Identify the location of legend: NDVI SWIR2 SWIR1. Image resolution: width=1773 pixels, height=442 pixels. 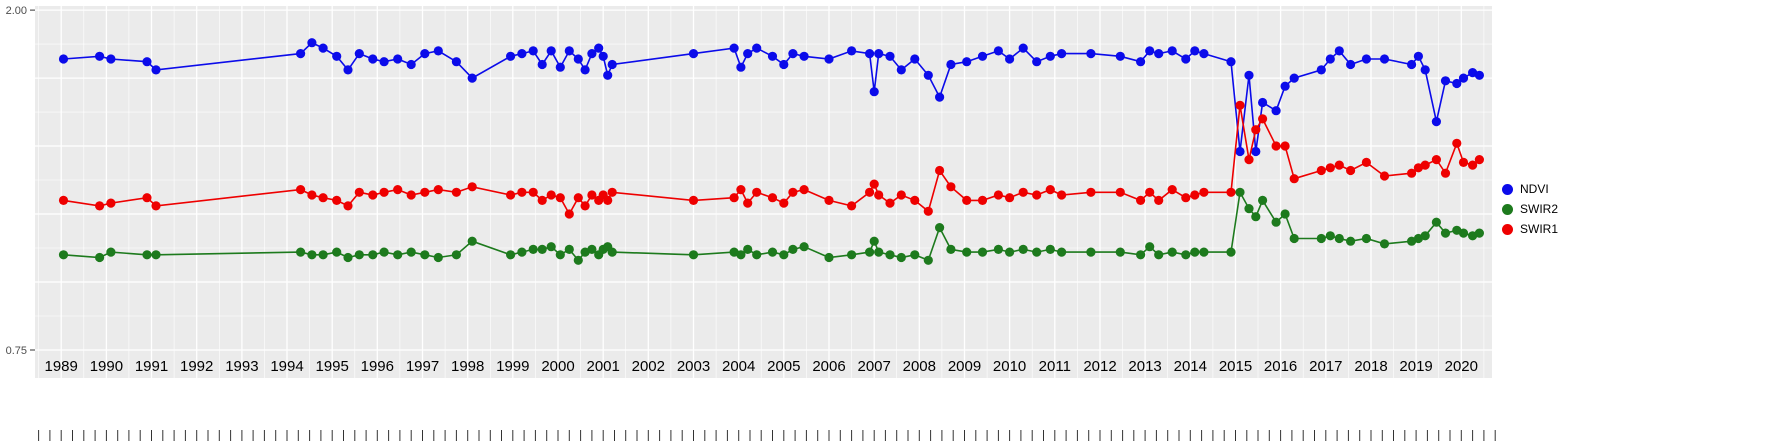
(1530, 209).